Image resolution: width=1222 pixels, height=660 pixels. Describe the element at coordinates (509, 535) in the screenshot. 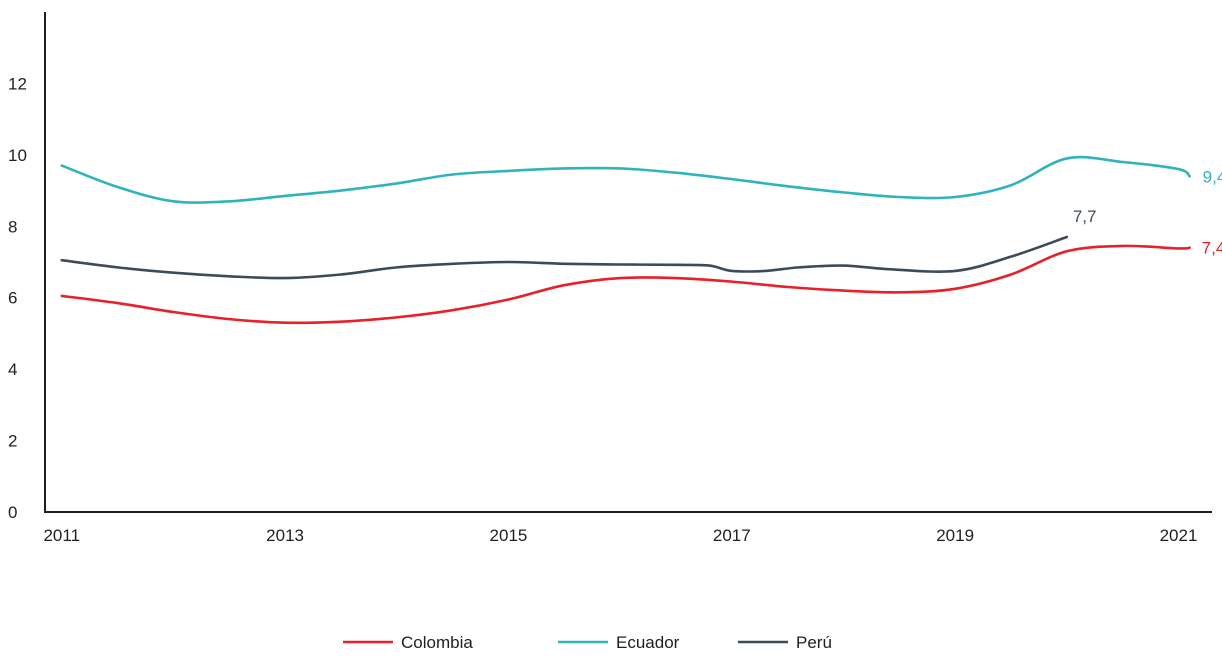

I see `x-tick-label: 2015` at that location.